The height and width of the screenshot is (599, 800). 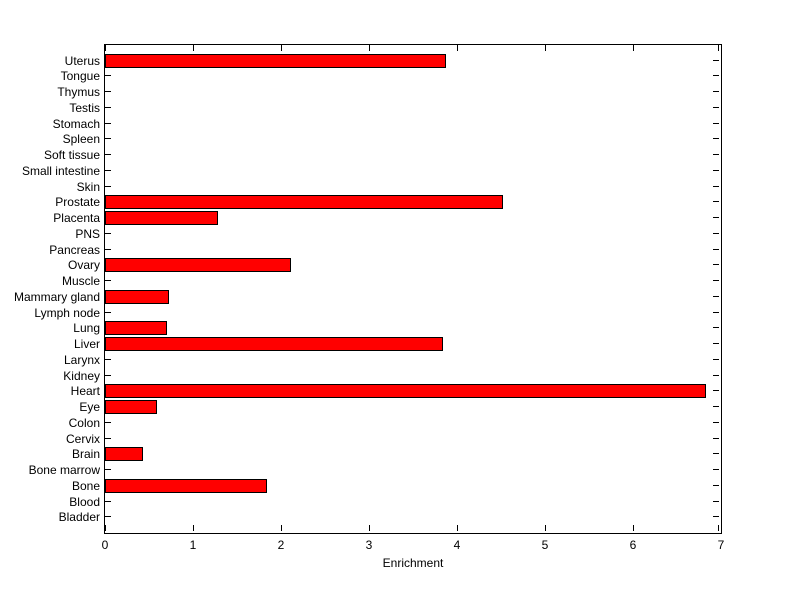 I want to click on y-tick-label: Prostate, so click(x=77, y=202).